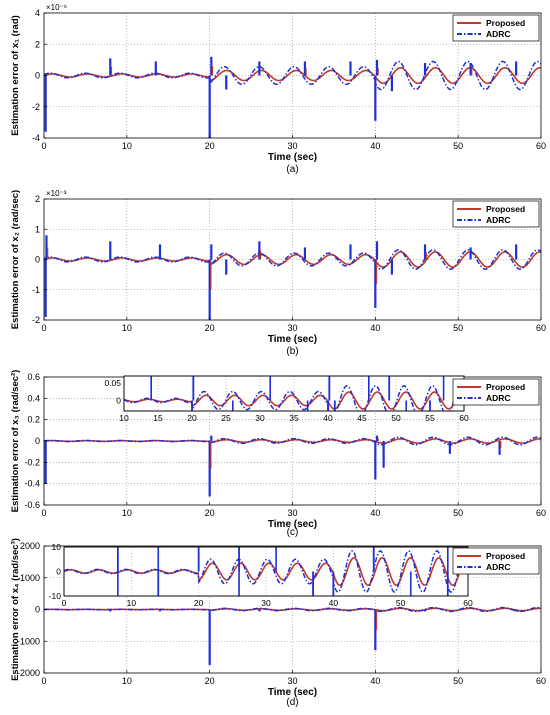 The width and height of the screenshot is (550, 715). What do you see at coordinates (30, 578) in the screenshot?
I see `y-tick-label: 1000` at bounding box center [30, 578].